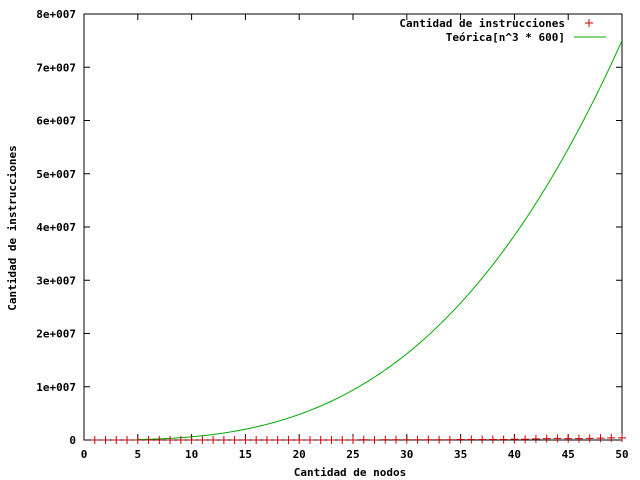 The width and height of the screenshot is (640, 480). I want to click on x-tick-label: 25, so click(352, 454).